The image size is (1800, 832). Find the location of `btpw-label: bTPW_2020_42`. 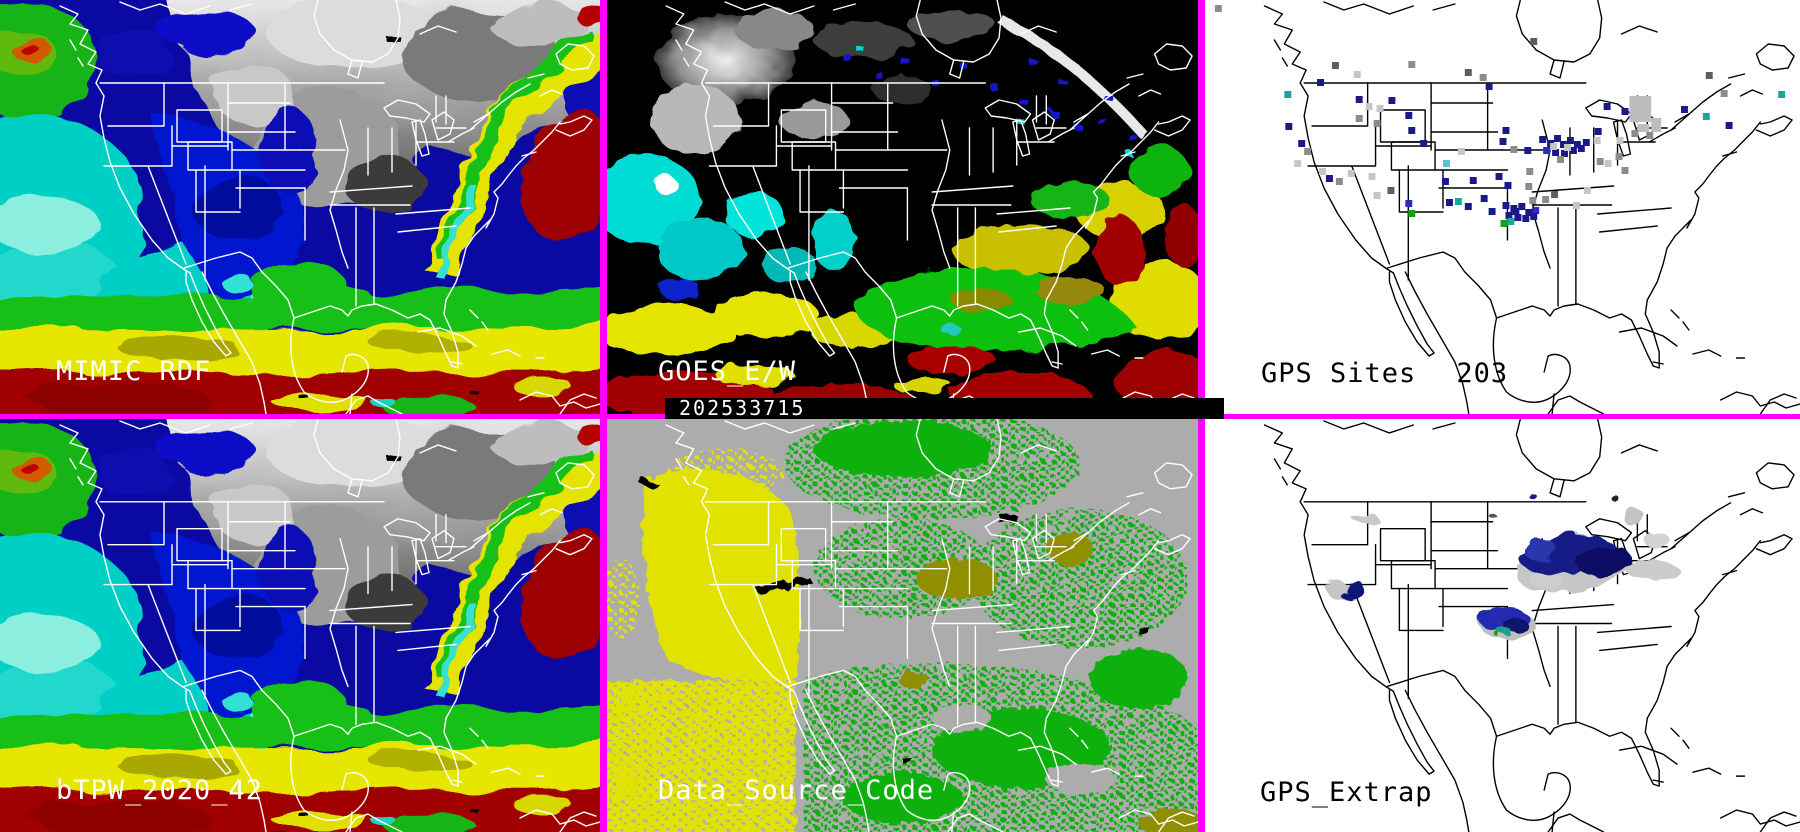

btpw-label: bTPW_2020_42 is located at coordinates (160, 790).